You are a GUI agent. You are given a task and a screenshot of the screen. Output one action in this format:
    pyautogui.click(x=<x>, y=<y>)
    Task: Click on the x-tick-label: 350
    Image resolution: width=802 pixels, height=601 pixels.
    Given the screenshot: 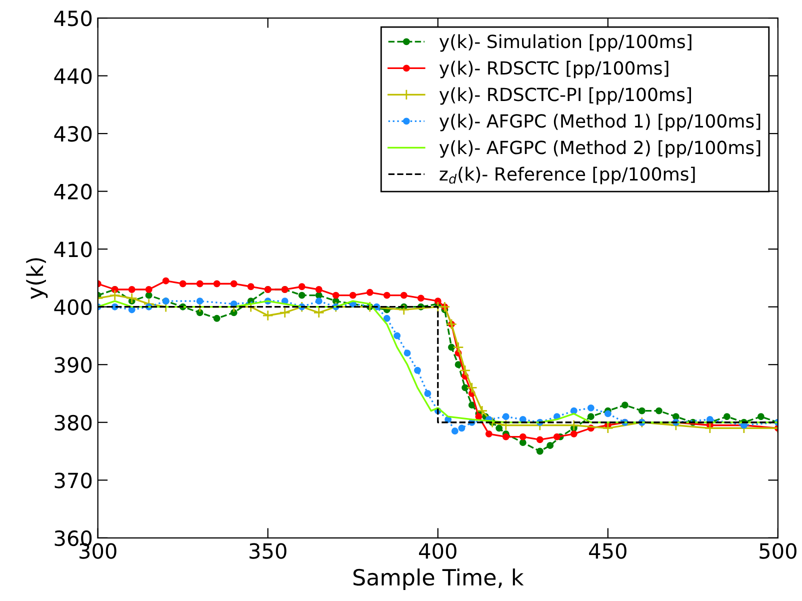 What is the action you would take?
    pyautogui.click(x=268, y=551)
    